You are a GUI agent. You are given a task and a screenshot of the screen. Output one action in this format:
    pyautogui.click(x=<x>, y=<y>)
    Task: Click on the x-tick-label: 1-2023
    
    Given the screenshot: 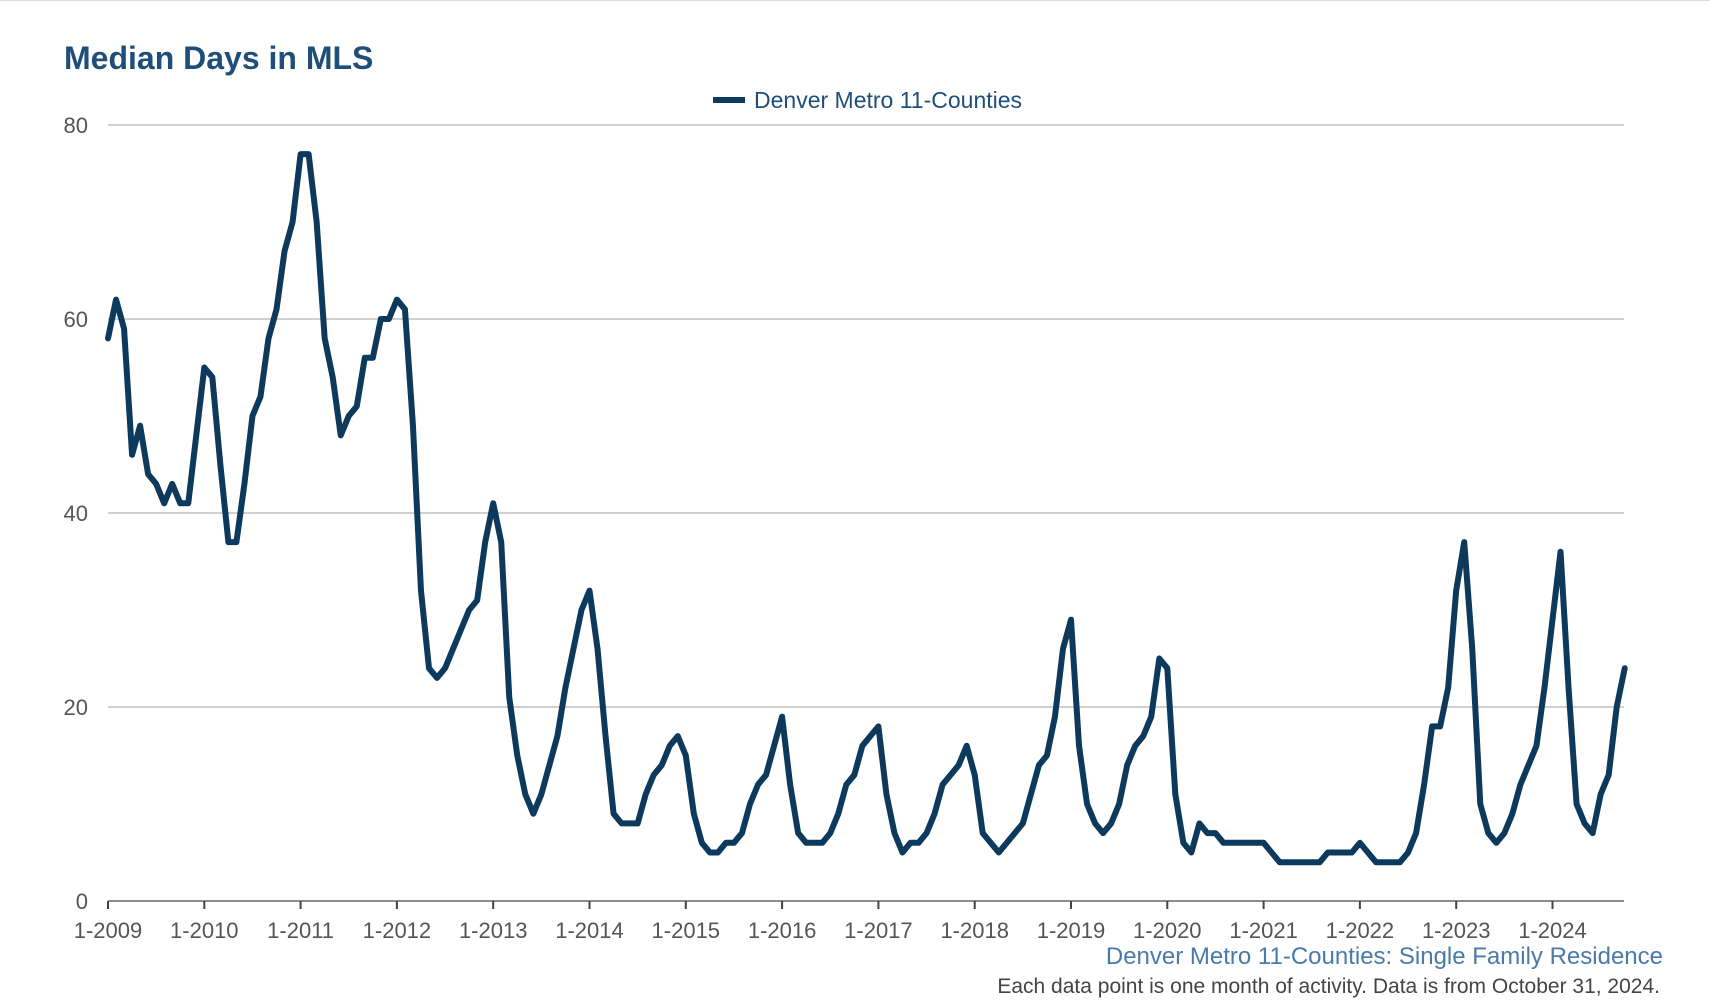 What is the action you would take?
    pyautogui.click(x=1456, y=930)
    